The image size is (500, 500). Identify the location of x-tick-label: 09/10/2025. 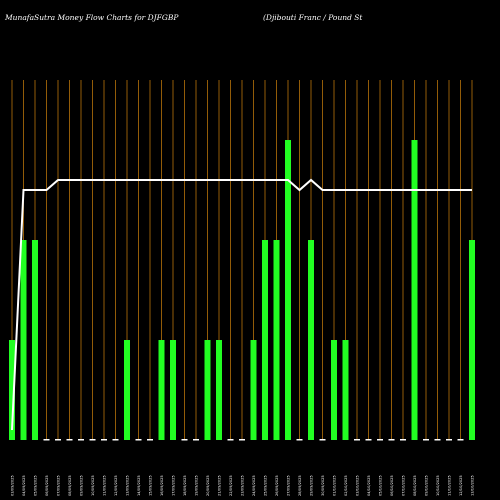
(427, 485).